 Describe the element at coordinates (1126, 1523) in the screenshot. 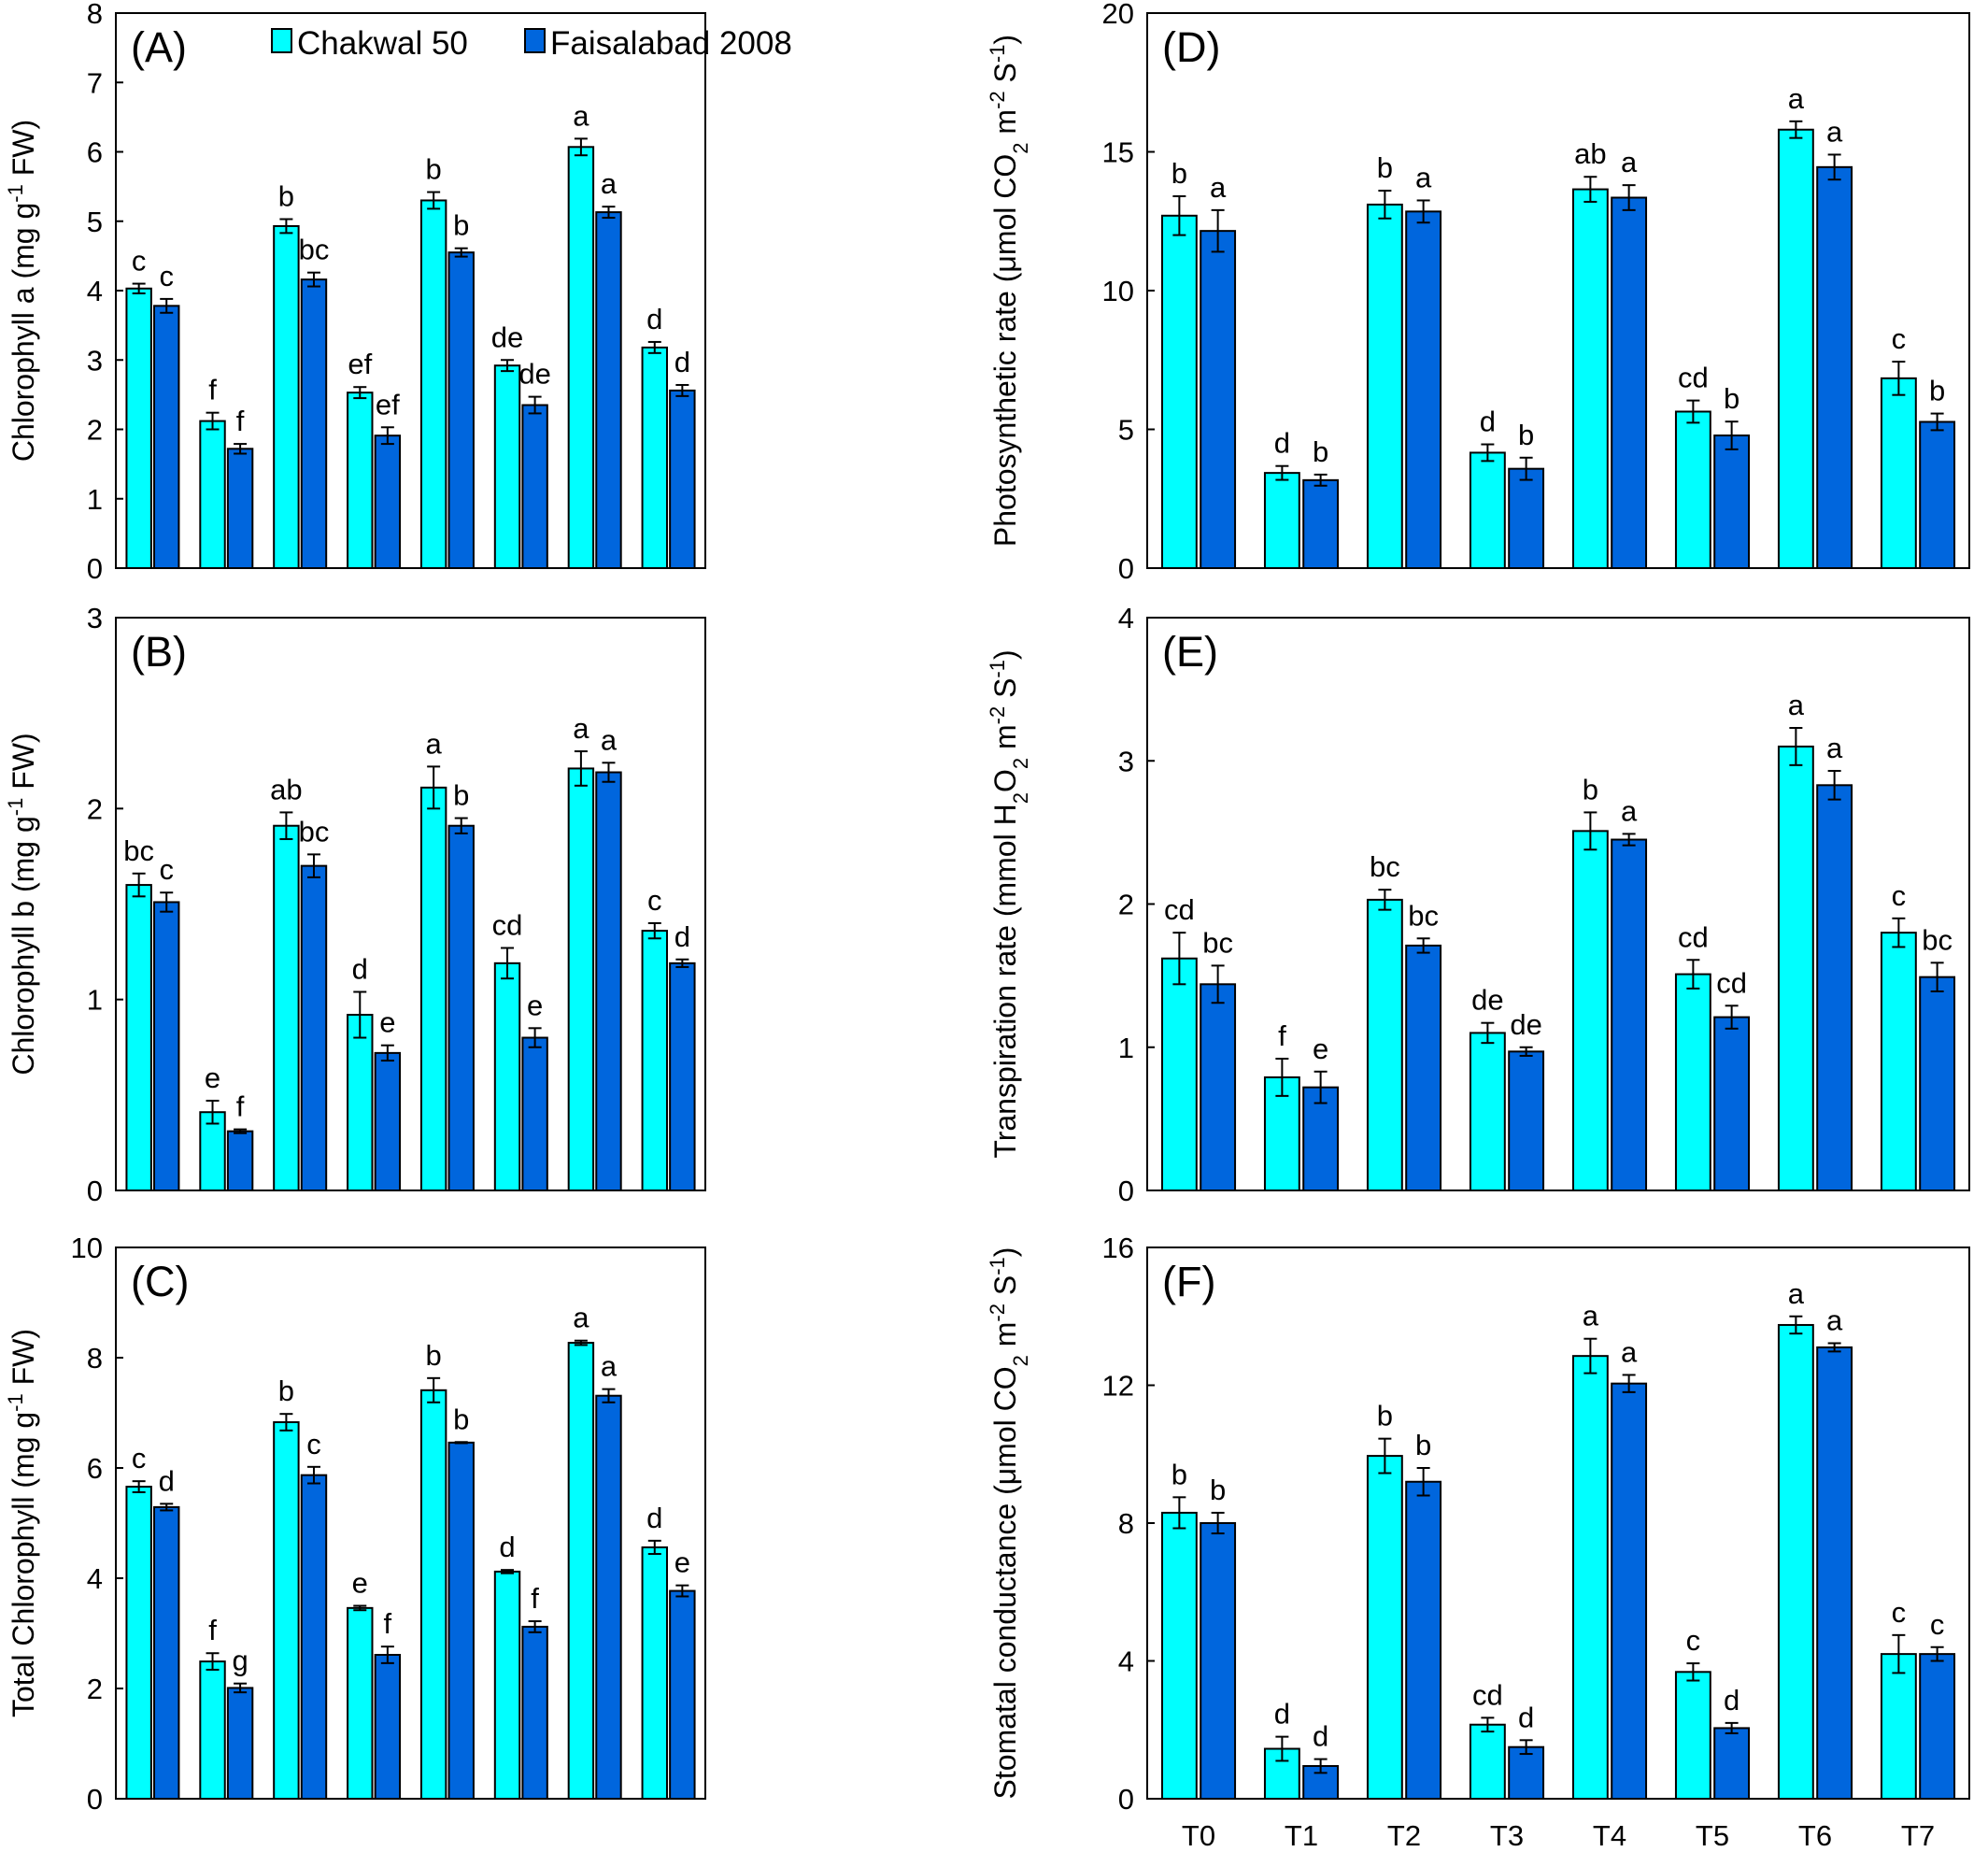

I see `y-tick-label: 8` at that location.